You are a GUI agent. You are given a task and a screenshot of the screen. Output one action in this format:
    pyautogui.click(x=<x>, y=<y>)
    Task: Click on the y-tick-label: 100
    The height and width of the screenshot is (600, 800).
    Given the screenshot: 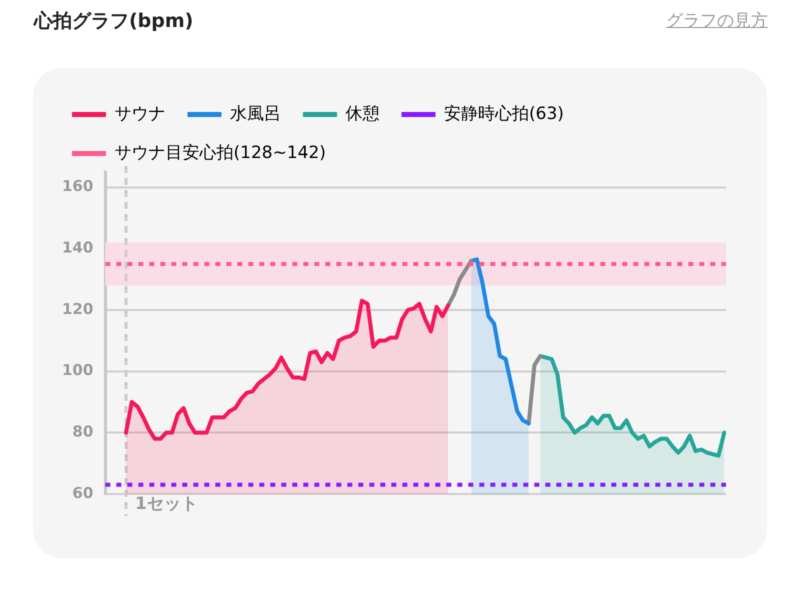 What is the action you would take?
    pyautogui.click(x=78, y=370)
    